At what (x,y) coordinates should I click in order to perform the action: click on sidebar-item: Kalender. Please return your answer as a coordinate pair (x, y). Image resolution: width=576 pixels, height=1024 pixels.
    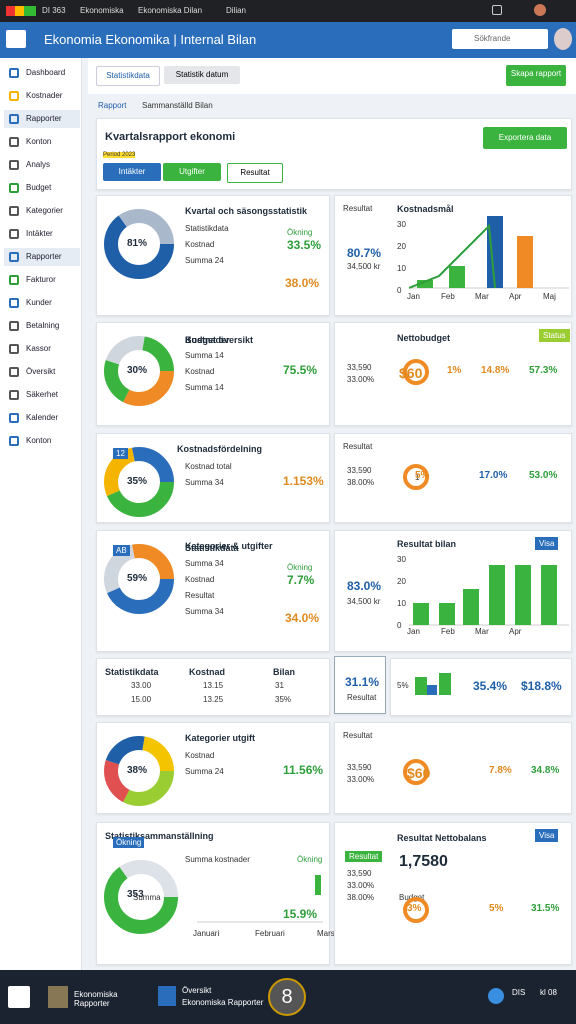
    Looking at the image, I should click on (42, 417).